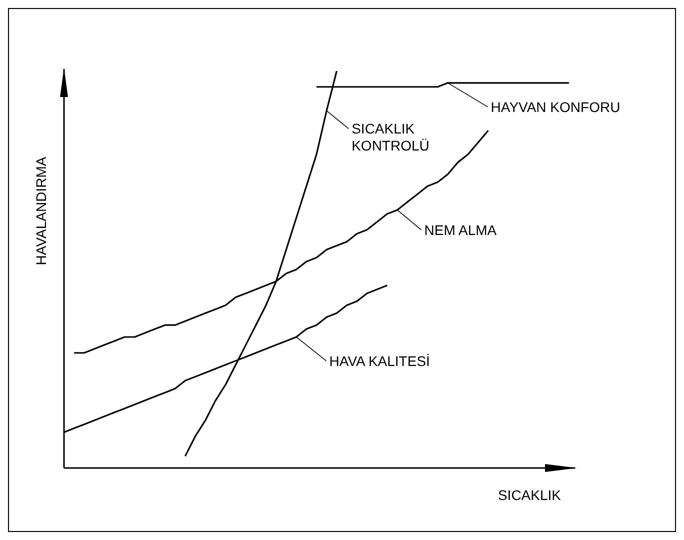 This screenshot has height=540, width=684. What do you see at coordinates (391, 137) in the screenshot?
I see `series-label: SICAKLIK KONTROLÜ` at bounding box center [391, 137].